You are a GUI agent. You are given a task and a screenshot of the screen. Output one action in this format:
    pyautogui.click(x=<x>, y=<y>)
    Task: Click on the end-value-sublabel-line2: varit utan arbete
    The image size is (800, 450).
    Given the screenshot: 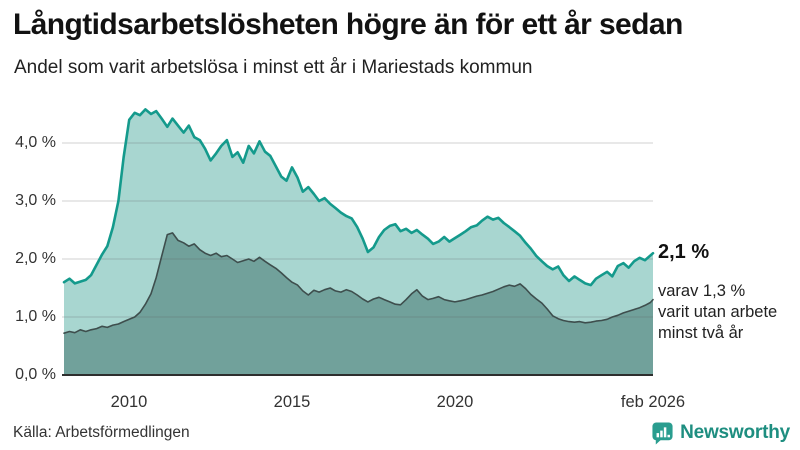 What is the action you would take?
    pyautogui.click(x=718, y=312)
    